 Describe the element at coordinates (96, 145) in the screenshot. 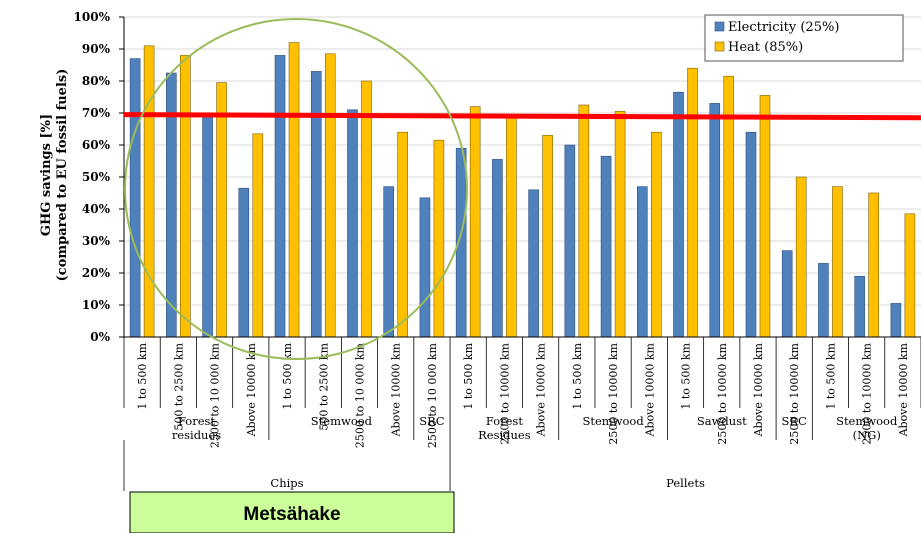

I see `y-tick-label: 60%` at that location.